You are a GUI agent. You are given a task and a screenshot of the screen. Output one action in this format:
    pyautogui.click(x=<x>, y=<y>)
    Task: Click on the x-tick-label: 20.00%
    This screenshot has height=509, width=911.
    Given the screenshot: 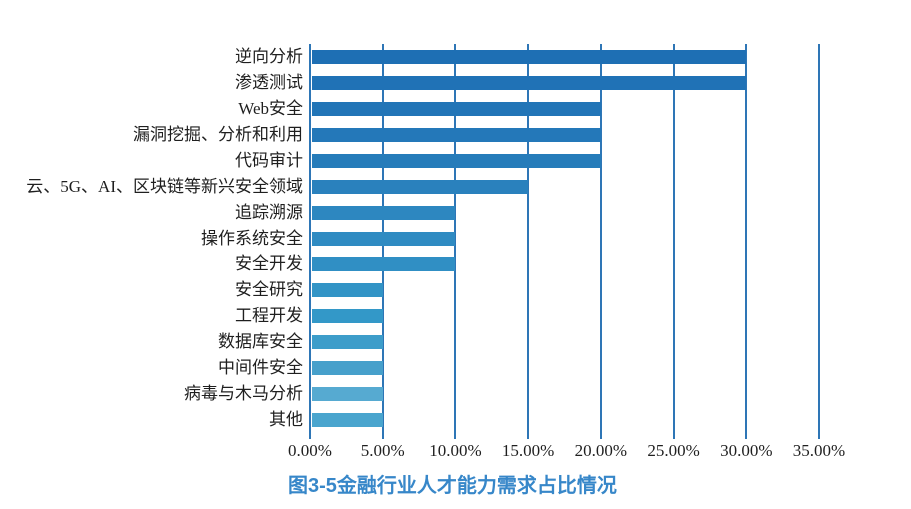 What is the action you would take?
    pyautogui.click(x=601, y=450)
    